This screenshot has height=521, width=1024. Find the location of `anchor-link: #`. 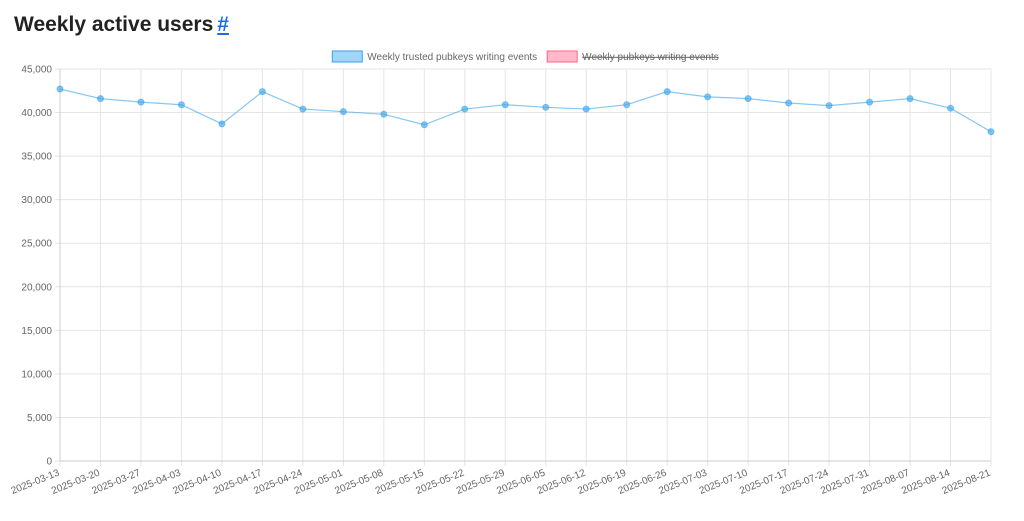

anchor-link: # is located at coordinates (223, 24).